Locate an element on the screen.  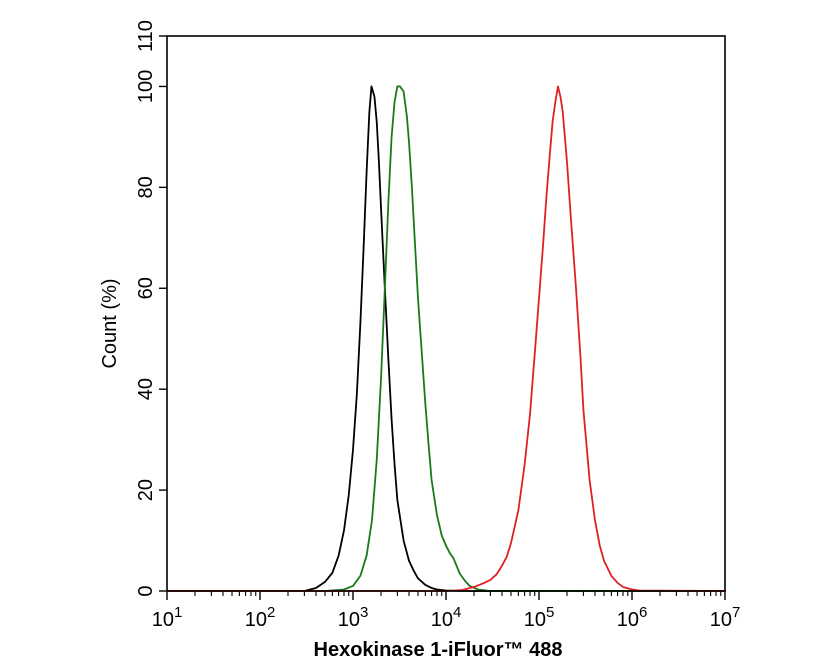
x-tick-label: 10⁷ is located at coordinates (725, 617).